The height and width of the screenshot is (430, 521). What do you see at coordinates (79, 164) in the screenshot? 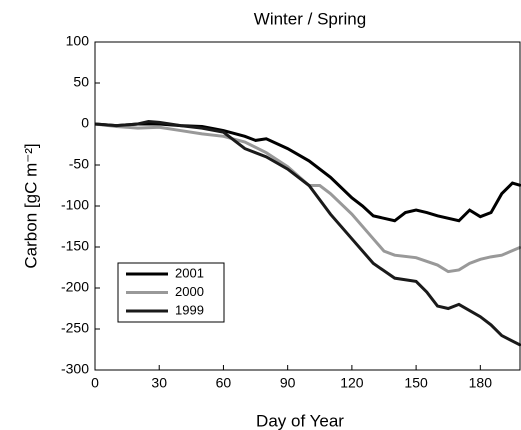
I see `y-tick-label: -50` at bounding box center [79, 164].